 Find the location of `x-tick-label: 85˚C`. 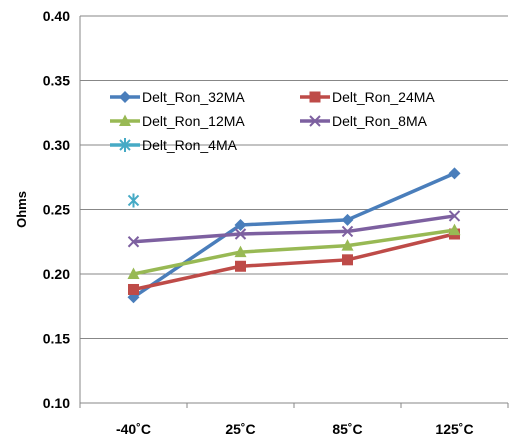

x-tick-label: 85˚C is located at coordinates (347, 429).